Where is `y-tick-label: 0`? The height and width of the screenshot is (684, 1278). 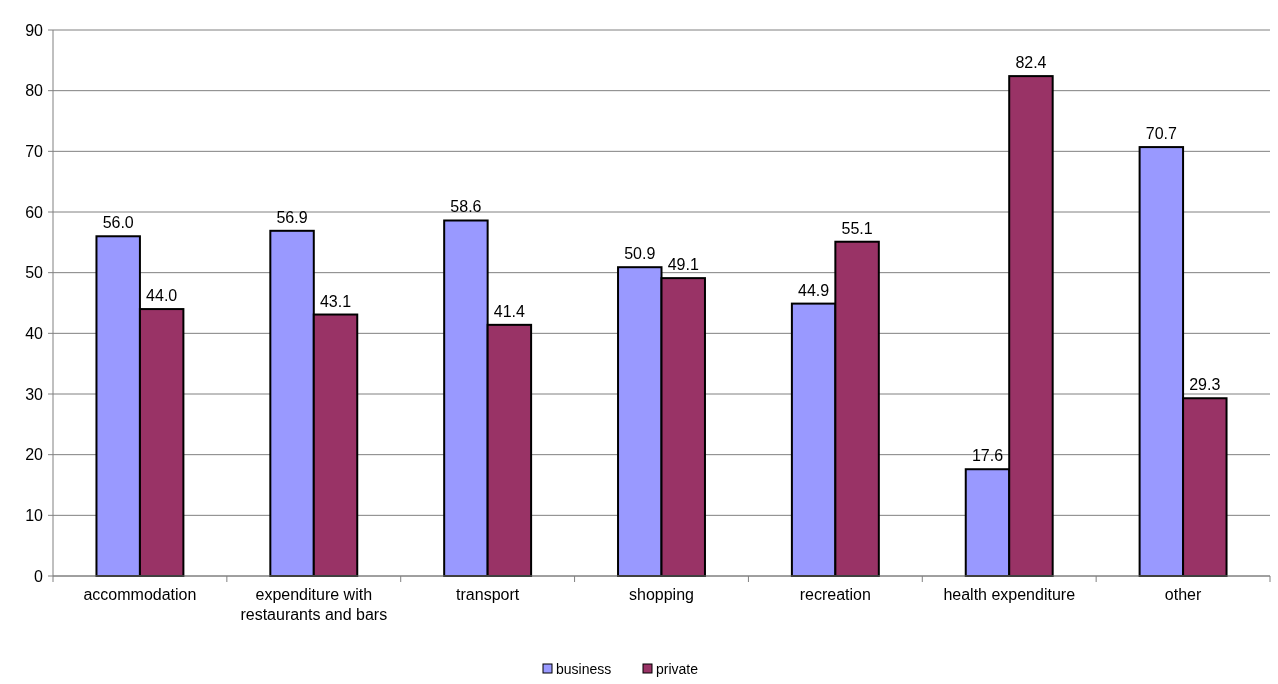 y-tick-label: 0 is located at coordinates (39, 576).